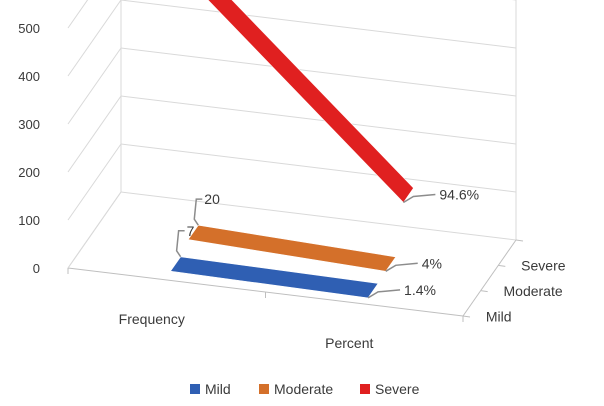 The image size is (604, 406). What do you see at coordinates (420, 290) in the screenshot?
I see `data-label-mild-percent: 1.4%` at bounding box center [420, 290].